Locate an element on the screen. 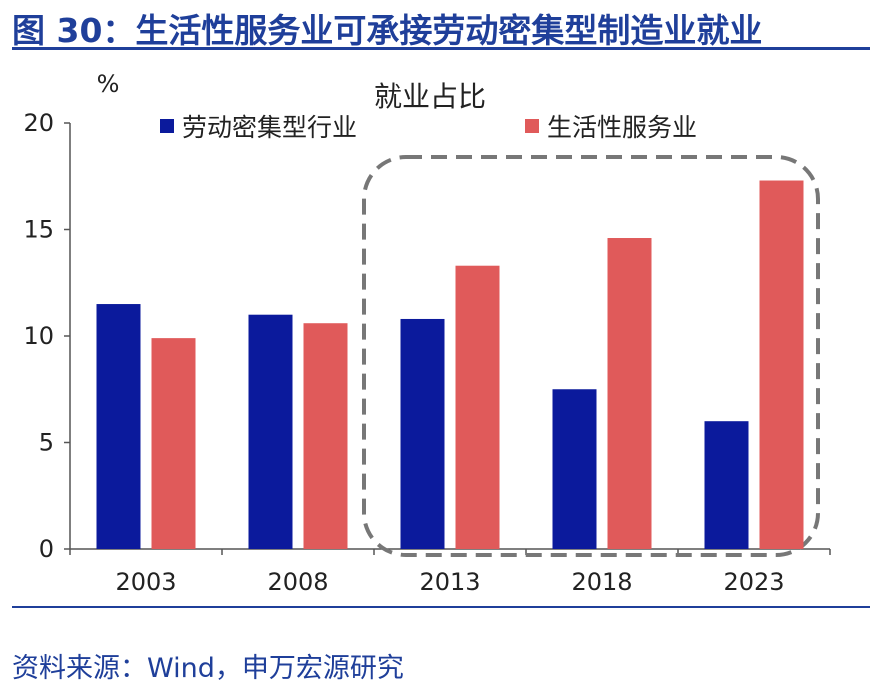  y-tick-label: 10 is located at coordinates (38, 336).